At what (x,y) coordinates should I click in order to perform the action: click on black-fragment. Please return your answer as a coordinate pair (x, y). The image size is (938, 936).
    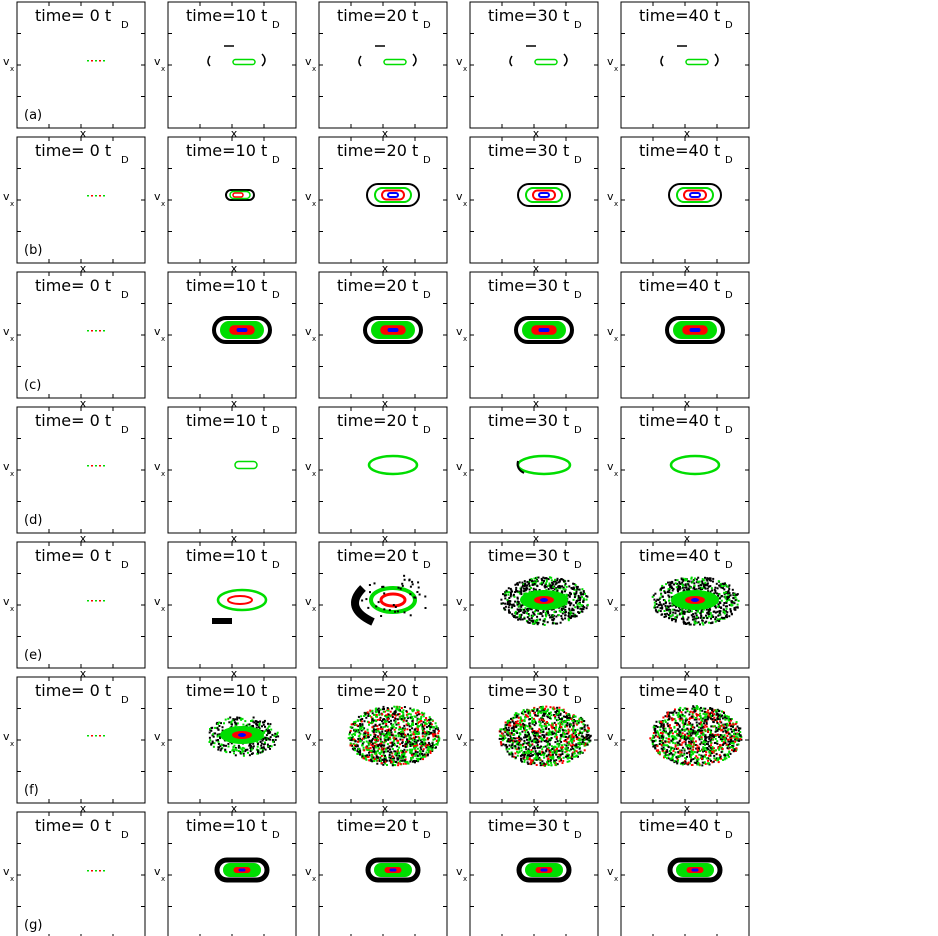
    Looking at the image, I should click on (520, 467).